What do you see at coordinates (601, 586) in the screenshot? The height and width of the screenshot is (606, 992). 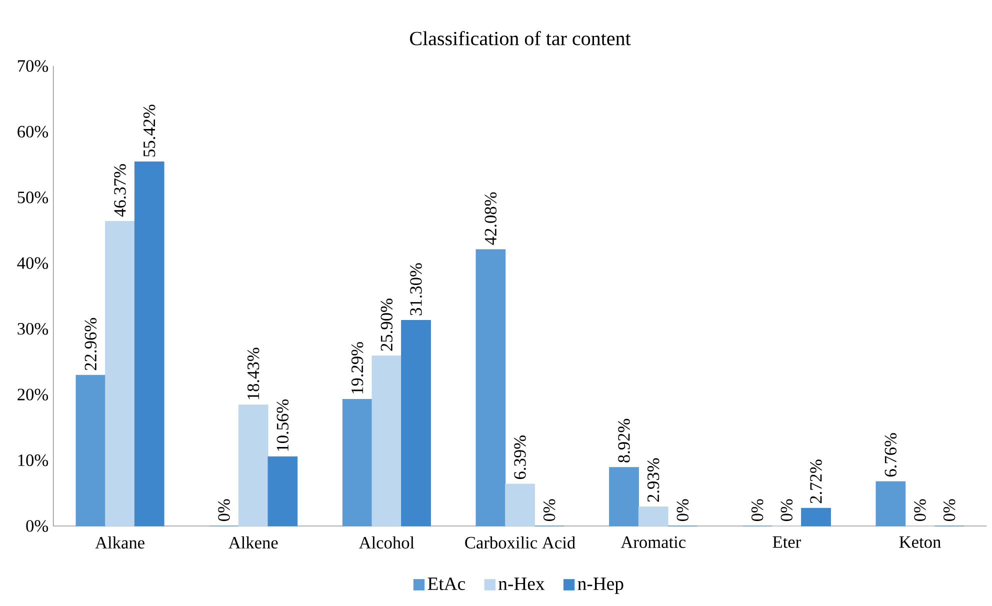 I see `legend-label: n-Hep` at bounding box center [601, 586].